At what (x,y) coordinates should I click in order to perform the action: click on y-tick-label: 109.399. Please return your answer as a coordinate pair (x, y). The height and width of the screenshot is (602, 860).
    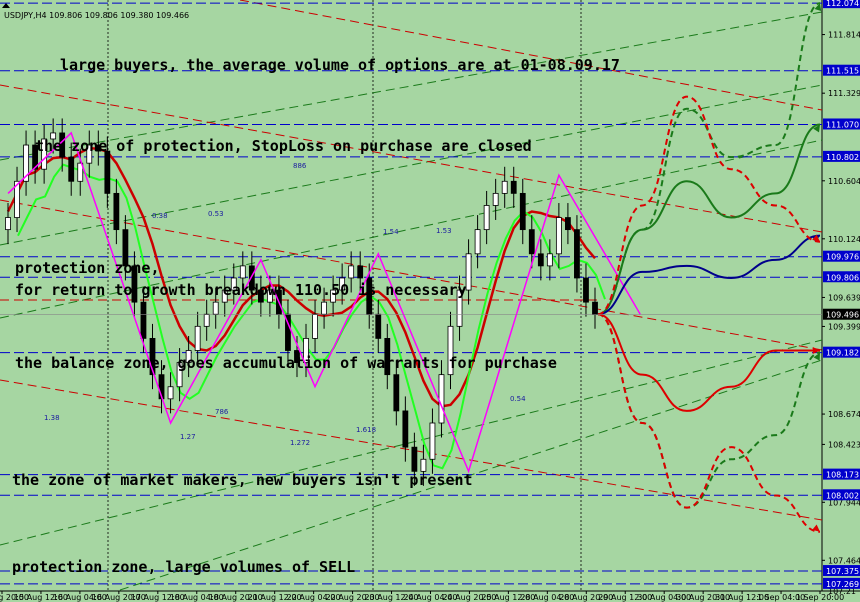
    Looking at the image, I should click on (844, 326).